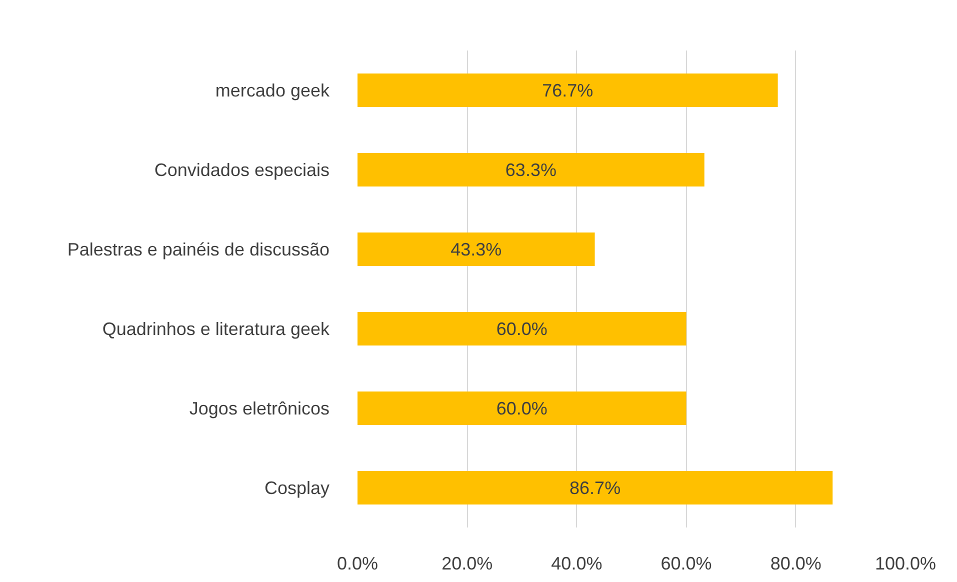 The width and height of the screenshot is (957, 582). What do you see at coordinates (297, 488) in the screenshot?
I see `y-tick-label: Cosplay` at bounding box center [297, 488].